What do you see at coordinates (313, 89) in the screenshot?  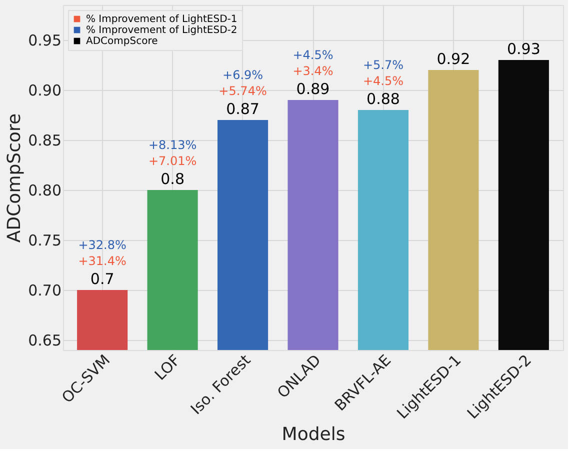 I see `data-label: 0.89` at bounding box center [313, 89].